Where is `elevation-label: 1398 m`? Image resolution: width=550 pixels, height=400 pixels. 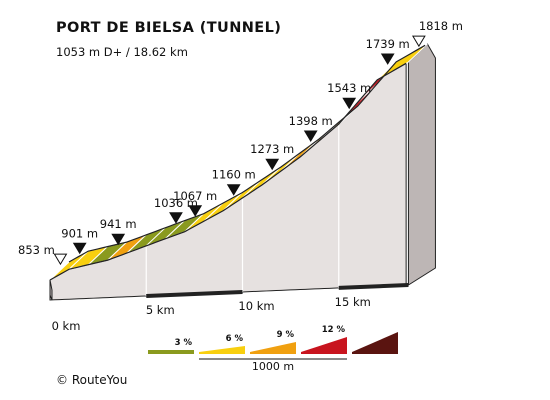 elevation-label: 1398 m is located at coordinates (311, 121).